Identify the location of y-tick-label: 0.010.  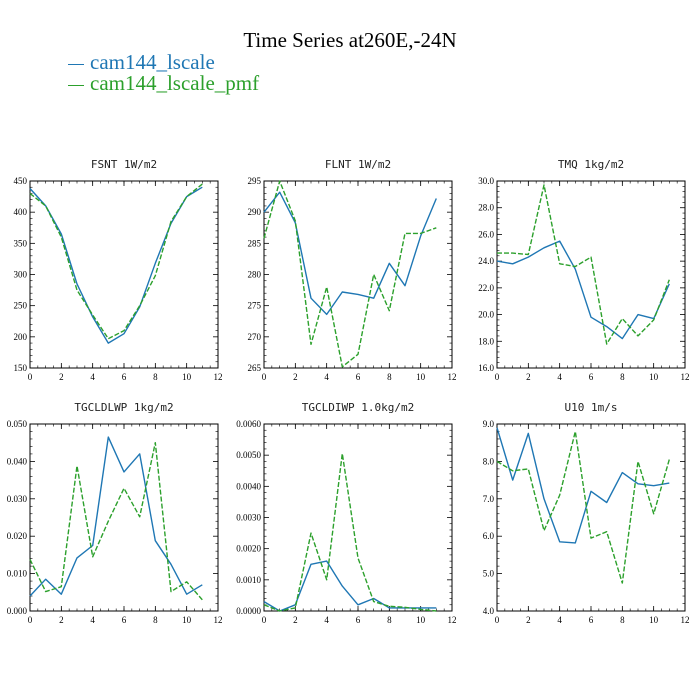
(17, 574).